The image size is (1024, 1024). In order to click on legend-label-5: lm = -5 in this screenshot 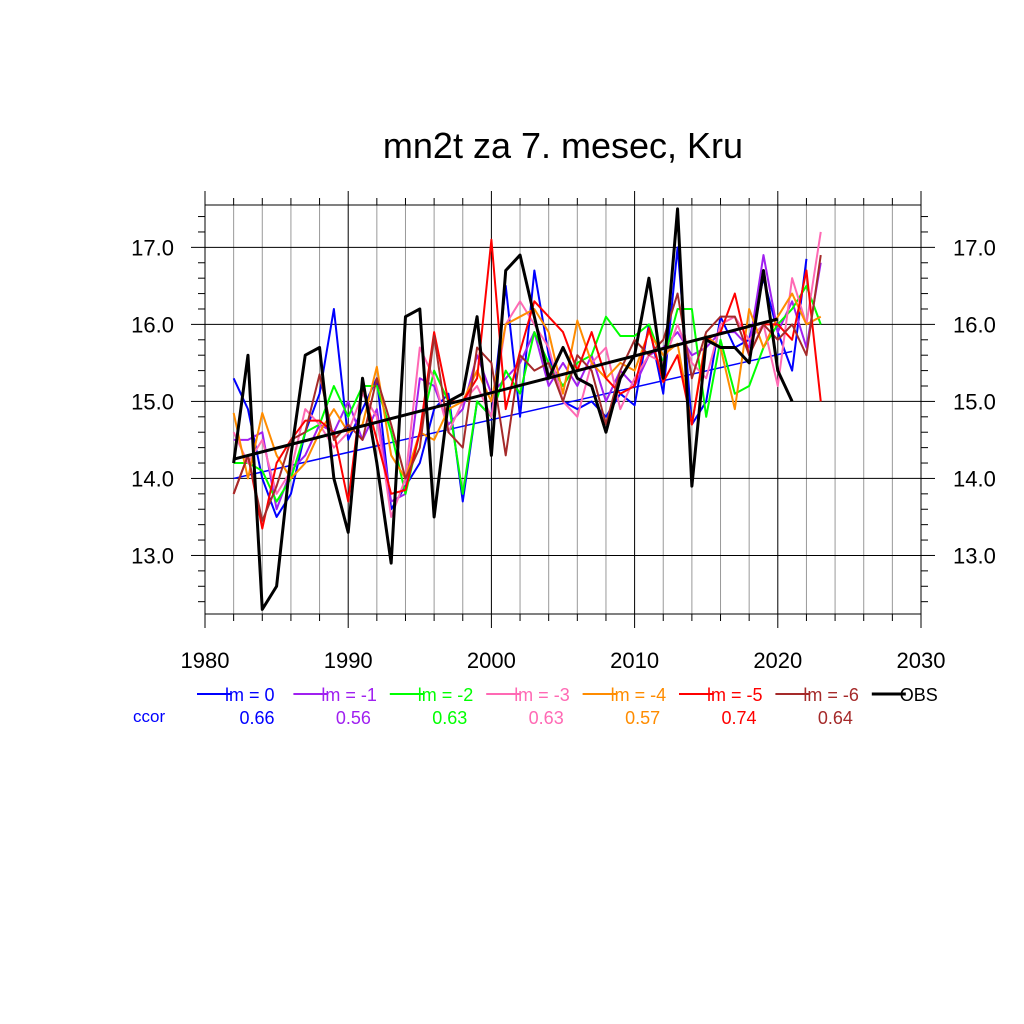, I will do `click(735, 695)`.